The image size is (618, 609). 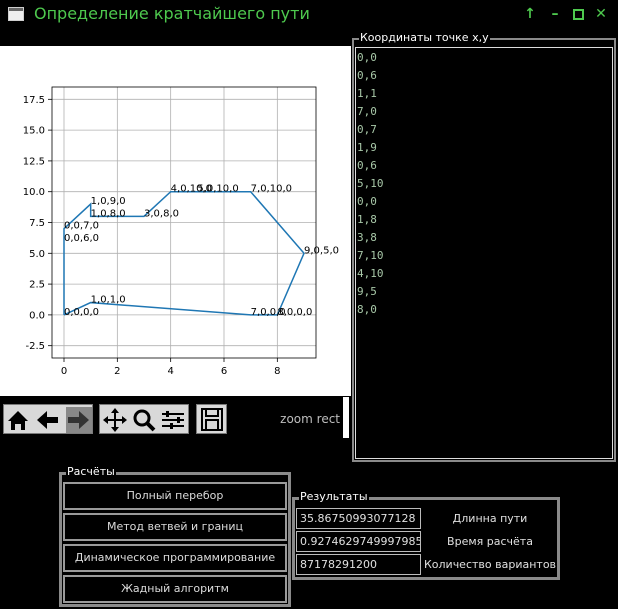 I want to click on point-annotation: 9,0,5,0, so click(x=321, y=250).